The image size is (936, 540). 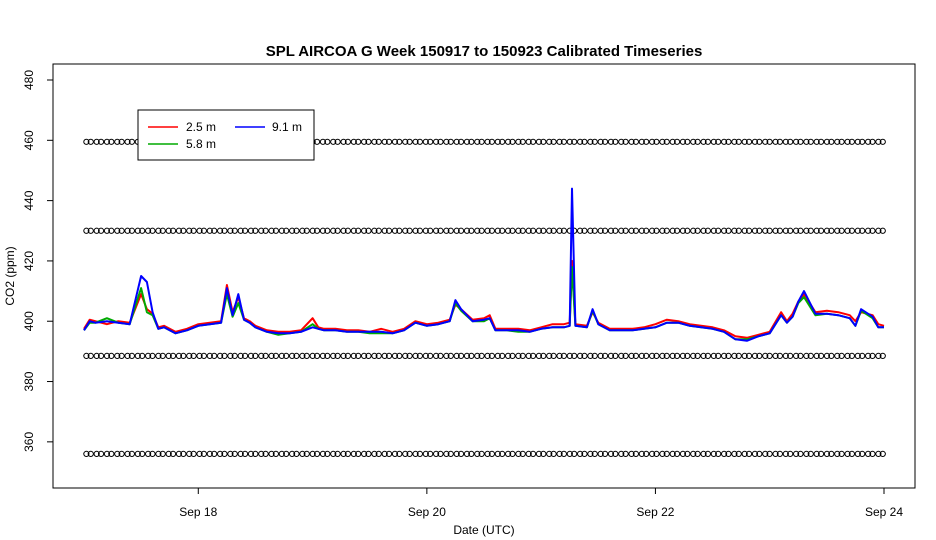 I want to click on legend-label-5-8m: 5.8 m, so click(x=201, y=144).